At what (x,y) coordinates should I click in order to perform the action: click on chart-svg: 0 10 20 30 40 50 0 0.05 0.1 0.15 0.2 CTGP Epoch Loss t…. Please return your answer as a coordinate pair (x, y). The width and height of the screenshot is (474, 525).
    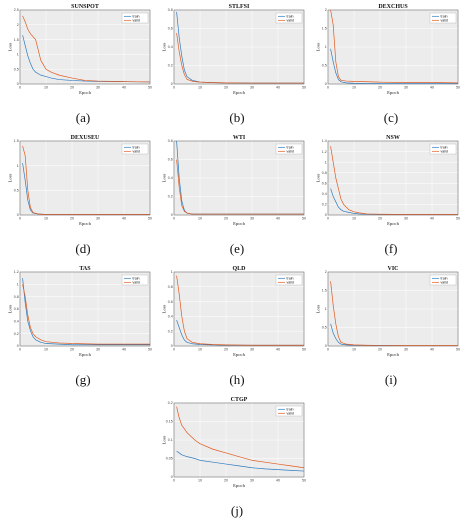
    Looking at the image, I should click on (234, 442).